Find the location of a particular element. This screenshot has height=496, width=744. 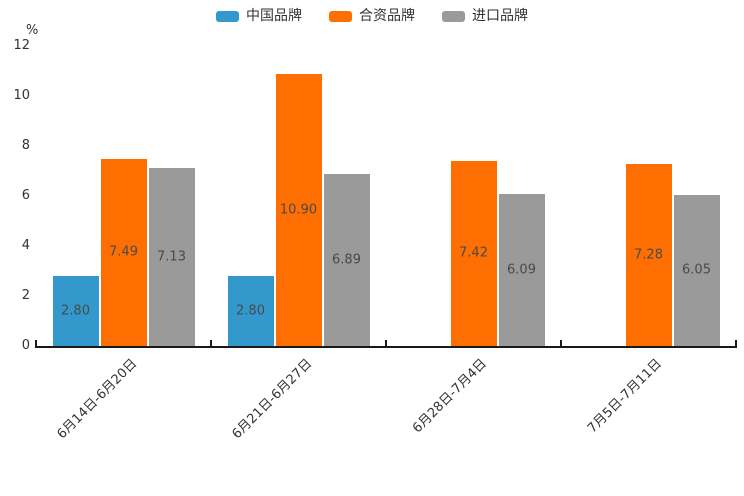

chart-legend: 中国品牌 合资品牌 进口品牌 is located at coordinates (372, 16).